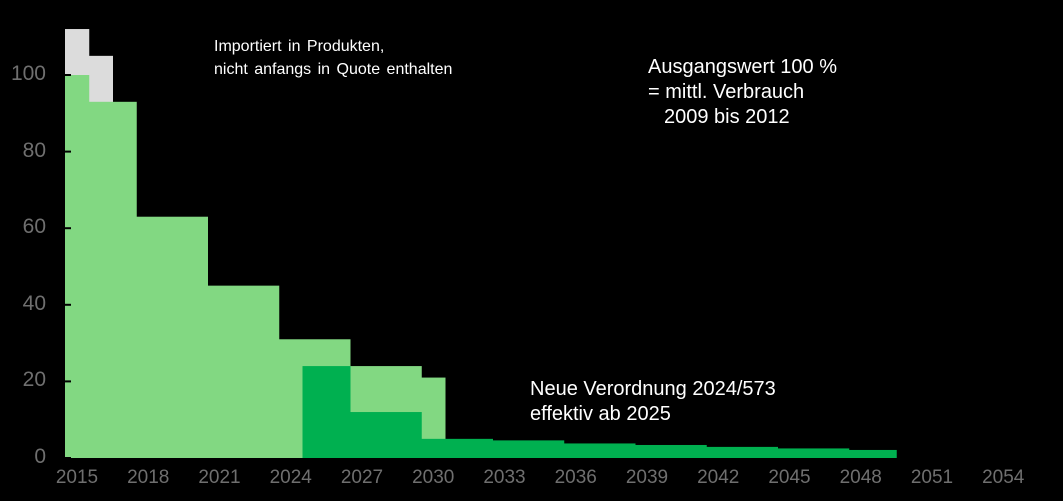  What do you see at coordinates (647, 477) in the screenshot?
I see `x-tick-label: 2039` at bounding box center [647, 477].